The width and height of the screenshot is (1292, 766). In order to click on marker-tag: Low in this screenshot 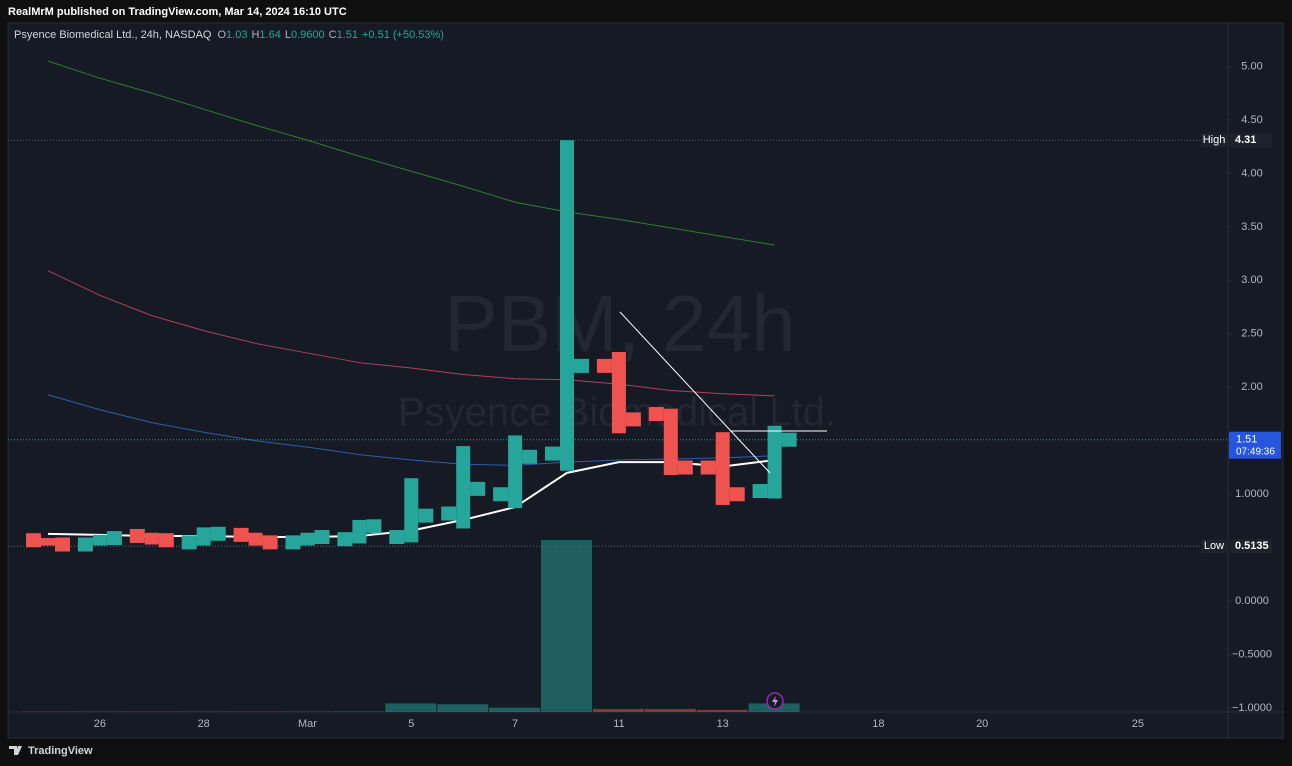, I will do `click(1214, 546)`.